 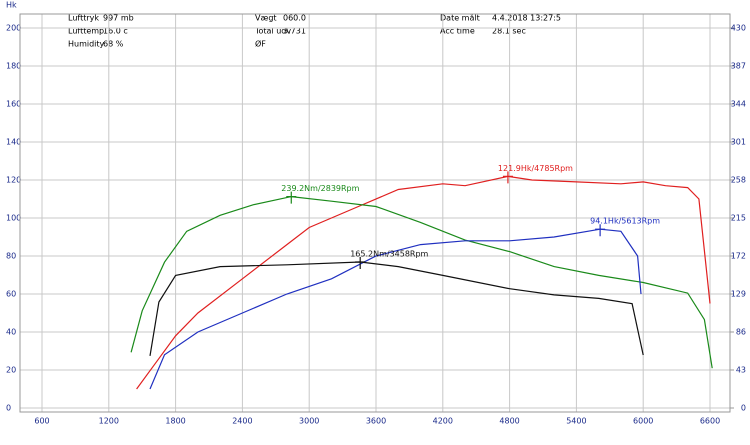 I want to click on x-tick-label: 6000, so click(x=643, y=421).